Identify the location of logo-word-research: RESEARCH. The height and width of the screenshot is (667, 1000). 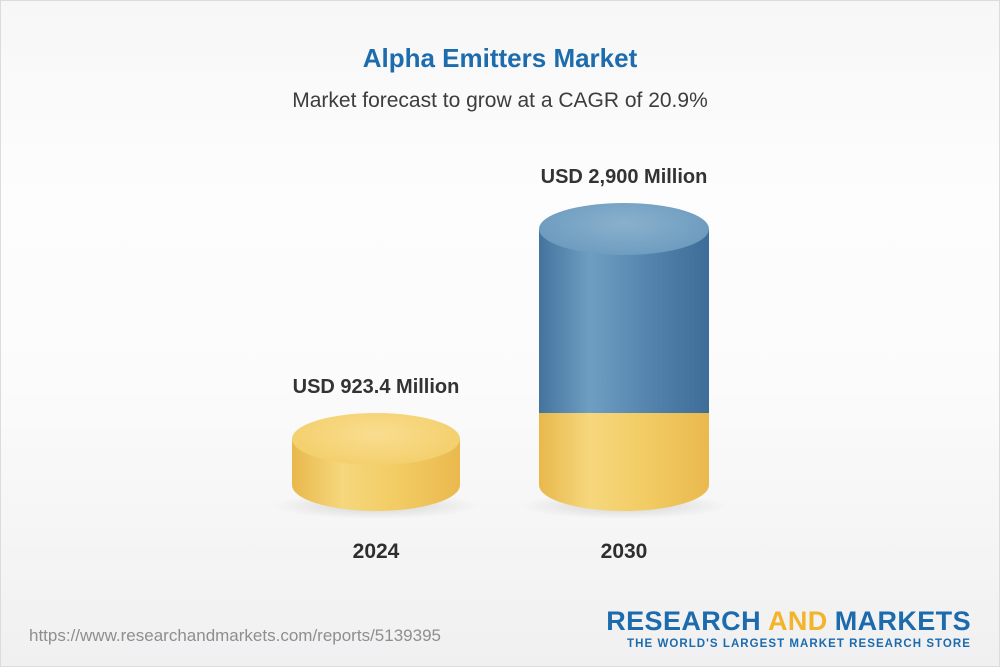
(683, 620).